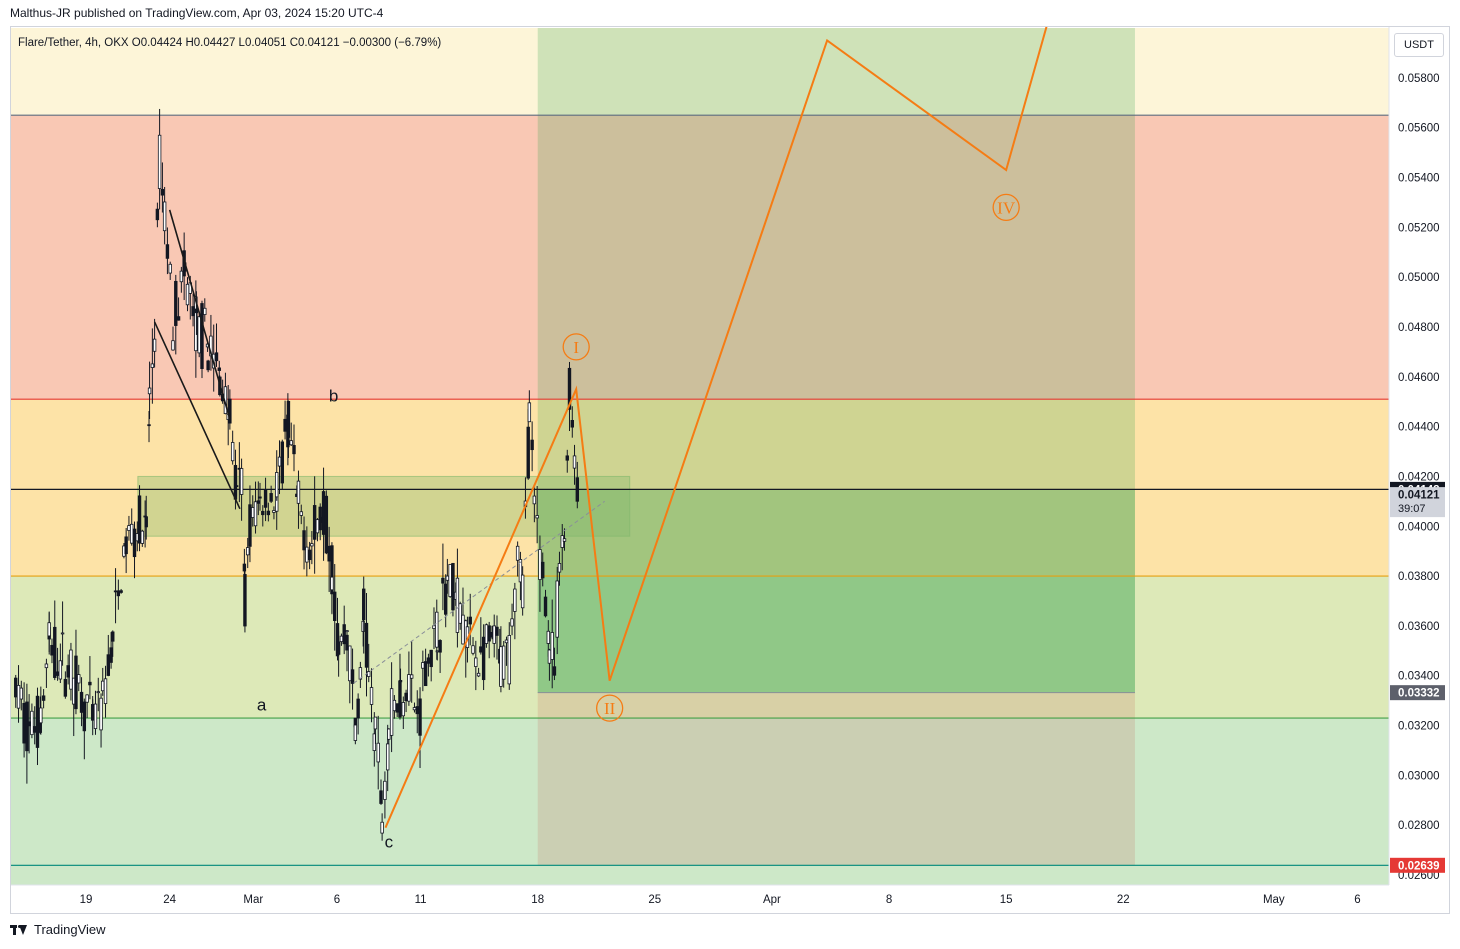 This screenshot has height=949, width=1460. Describe the element at coordinates (333, 396) in the screenshot. I see `abc-wave-label: b` at that location.